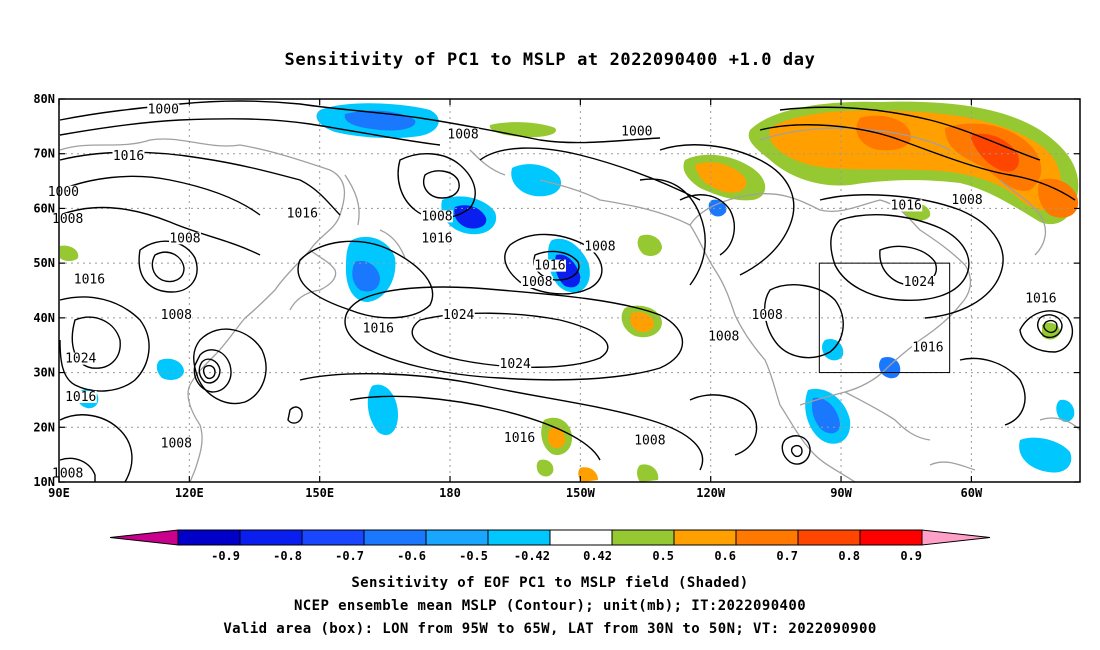  What do you see at coordinates (597, 556) in the screenshot?
I see `colorbar-label: 0.42` at bounding box center [597, 556].